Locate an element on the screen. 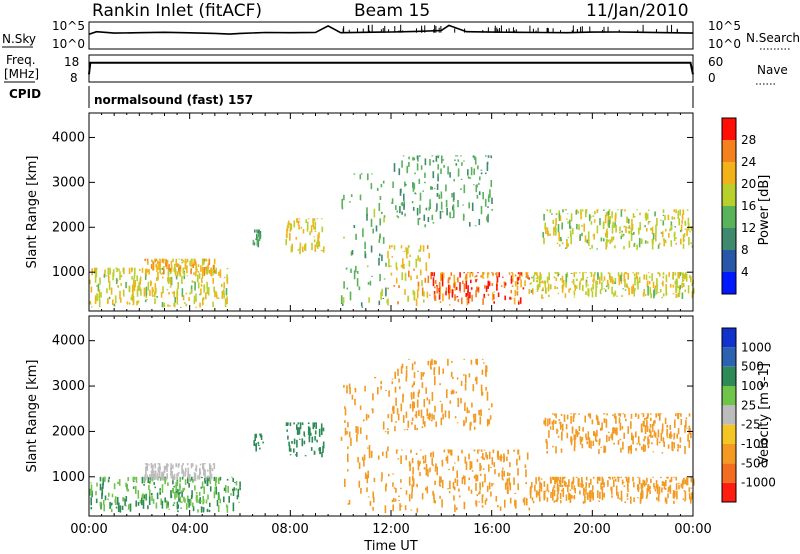 Image resolution: width=800 pixels, height=554 pixels. nsky-line is located at coordinates (391, 30).